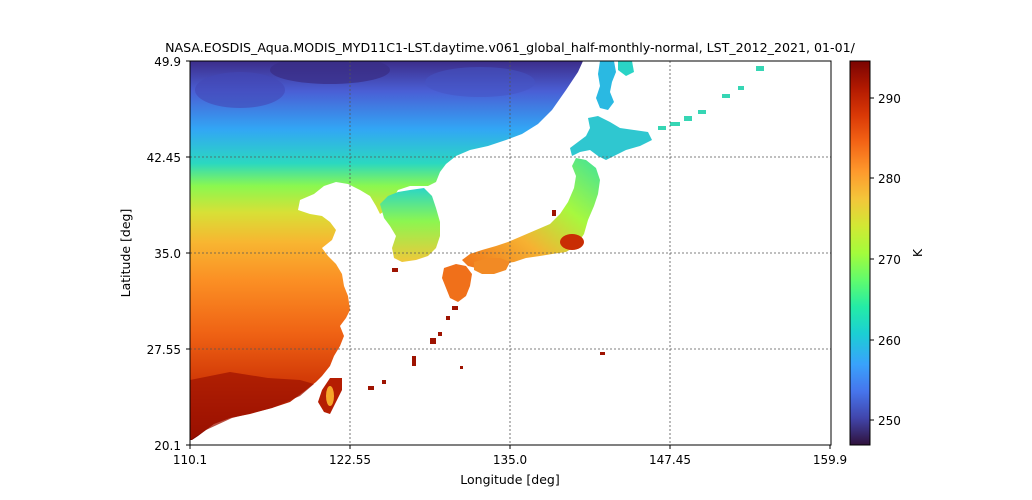 The image size is (1032, 500). What do you see at coordinates (872, 259) in the screenshot?
I see `colorbar-ticks` at bounding box center [872, 259].